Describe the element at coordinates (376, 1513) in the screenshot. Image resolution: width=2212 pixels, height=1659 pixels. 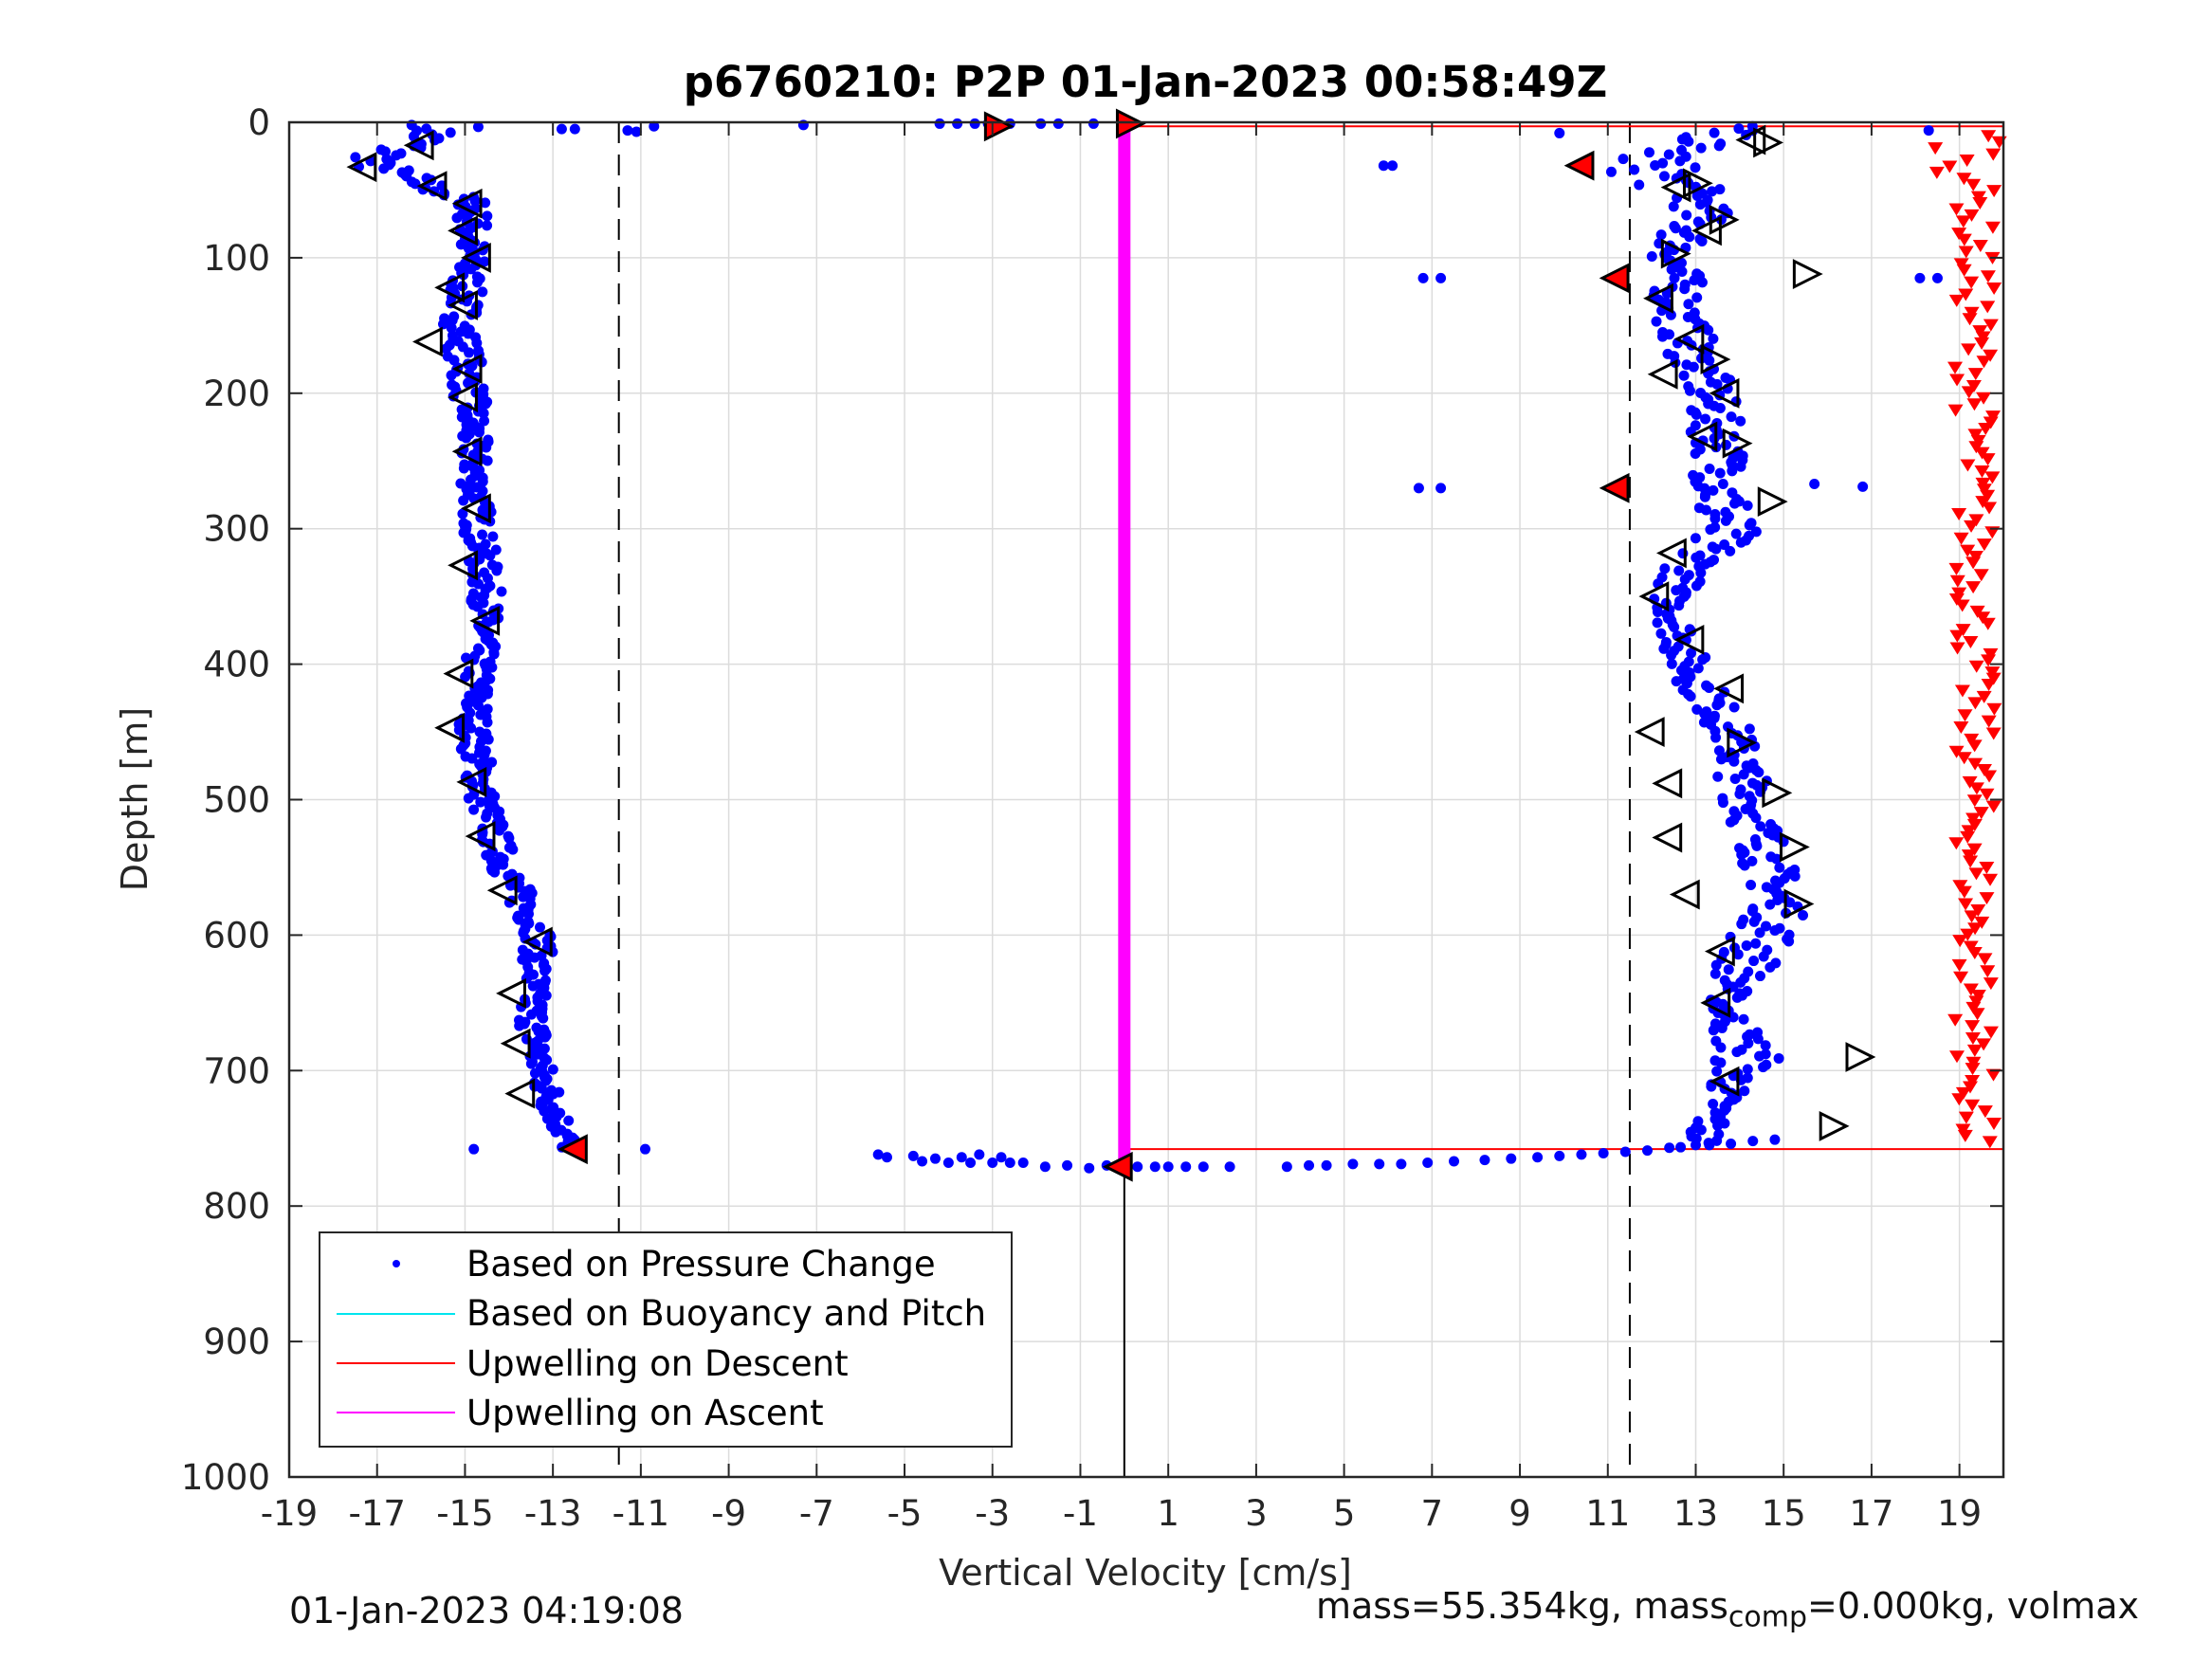
I see `x-tick-label: -17` at that location.